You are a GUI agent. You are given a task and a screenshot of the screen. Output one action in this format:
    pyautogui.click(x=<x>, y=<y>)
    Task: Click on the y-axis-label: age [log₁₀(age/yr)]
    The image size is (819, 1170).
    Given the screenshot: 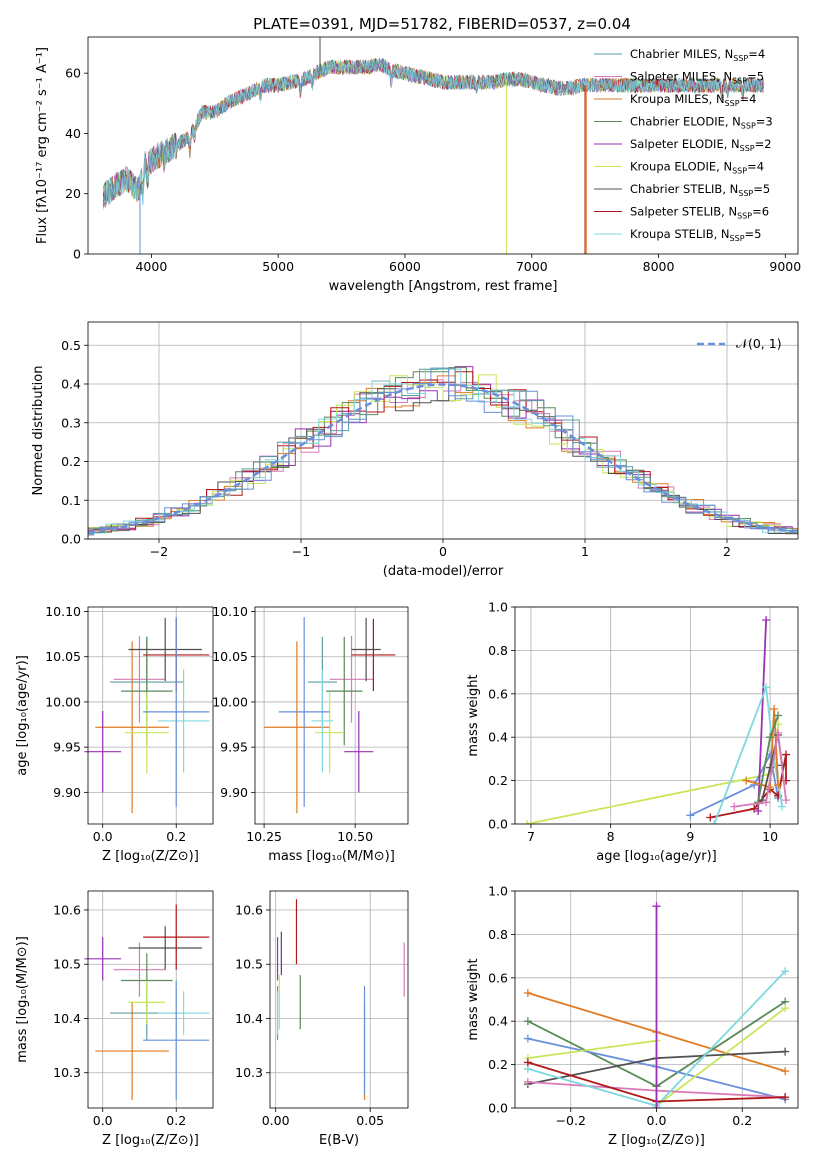 What is the action you would take?
    pyautogui.click(x=22, y=715)
    